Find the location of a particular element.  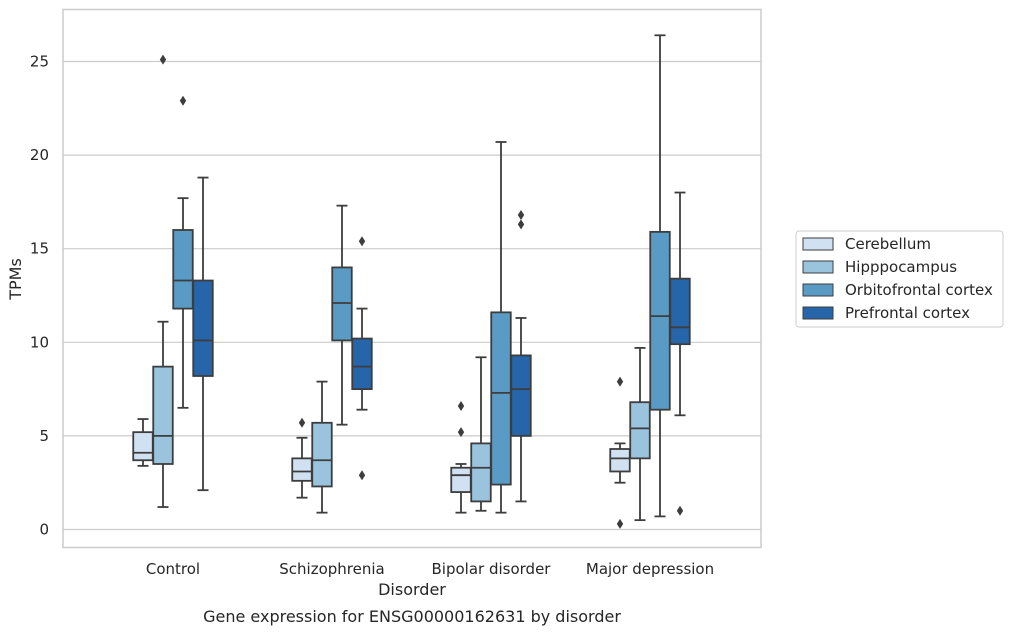

y-tick-label: 15 is located at coordinates (39, 249).